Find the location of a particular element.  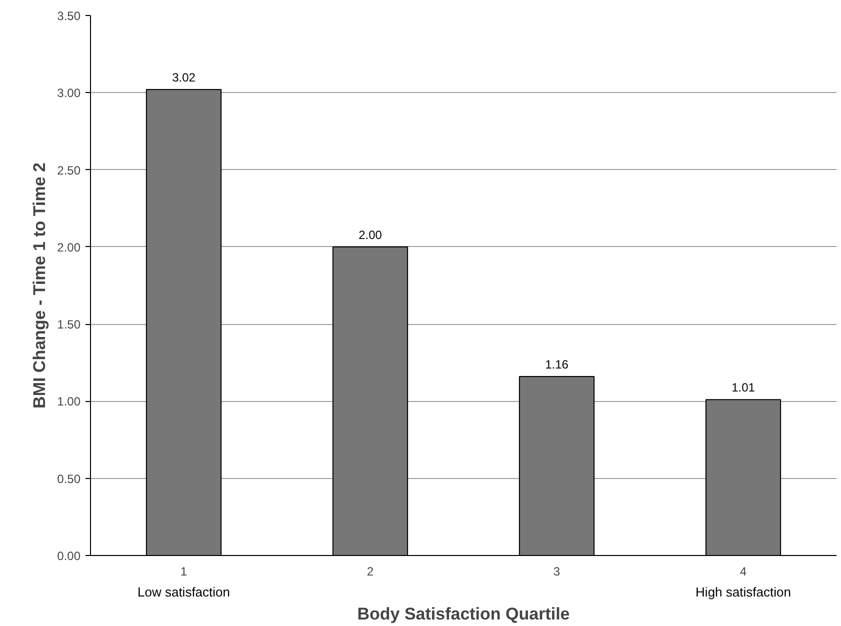

y-tick-label: 0.50 is located at coordinates (69, 479).